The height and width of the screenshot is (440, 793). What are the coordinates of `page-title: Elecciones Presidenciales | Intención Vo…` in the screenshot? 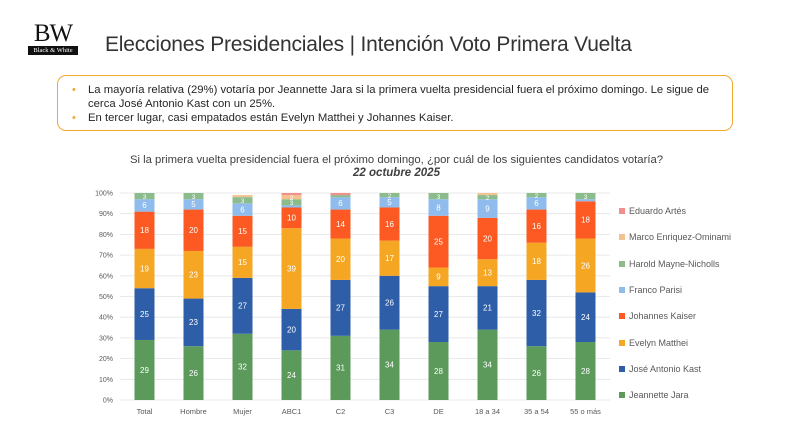 It's located at (368, 44).